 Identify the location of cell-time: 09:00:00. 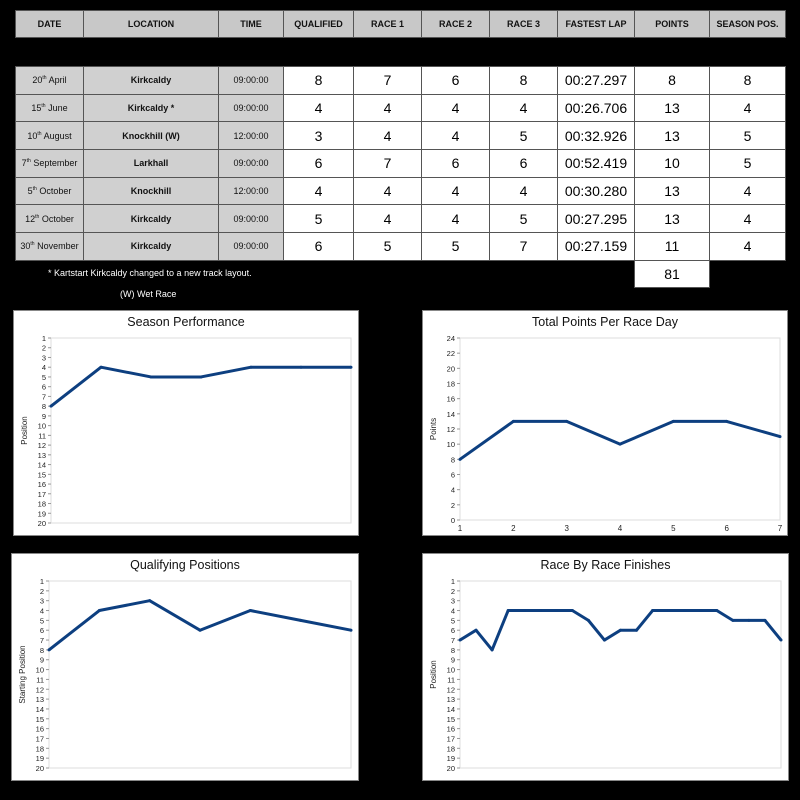
(251, 163).